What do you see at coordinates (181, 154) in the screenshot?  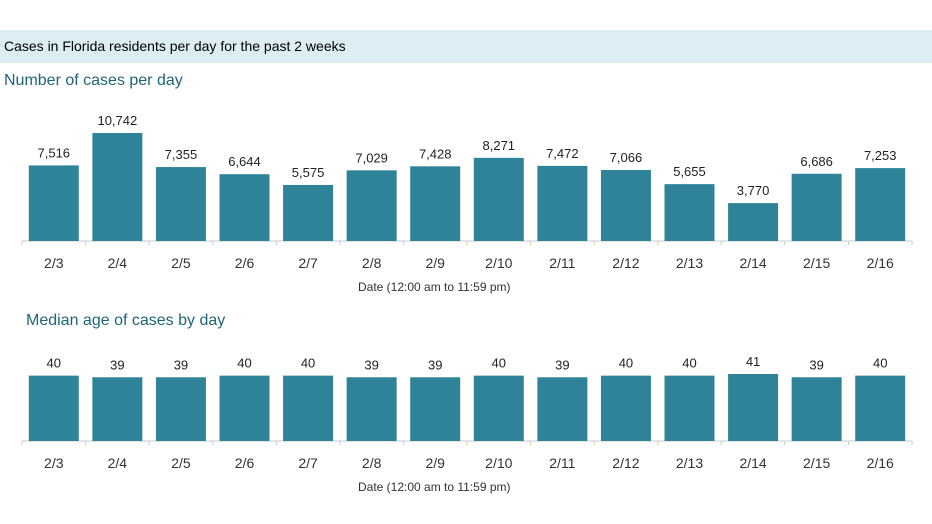 I see `data-label: 7,355` at bounding box center [181, 154].